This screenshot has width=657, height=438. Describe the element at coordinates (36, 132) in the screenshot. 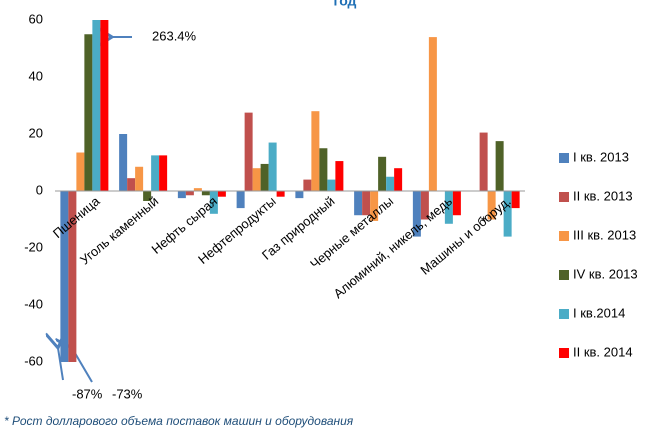

I see `y-tick-label: 20` at that location.